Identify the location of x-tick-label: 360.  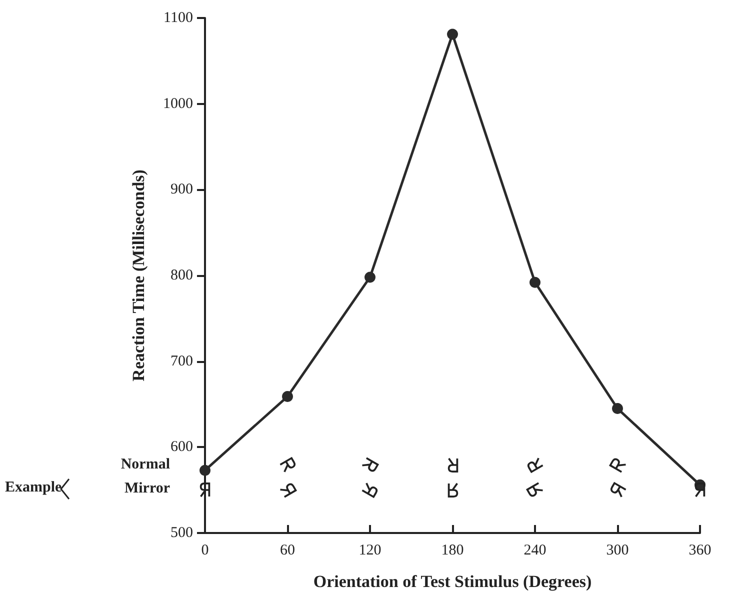
(700, 550).